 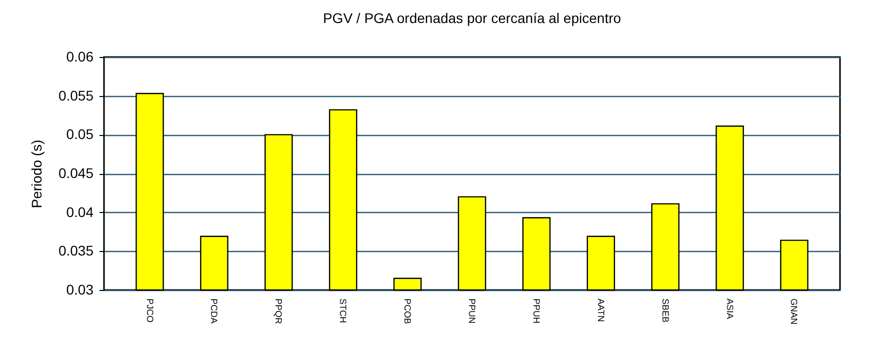 I want to click on y-tick-label: 0.05, so click(x=80, y=134).